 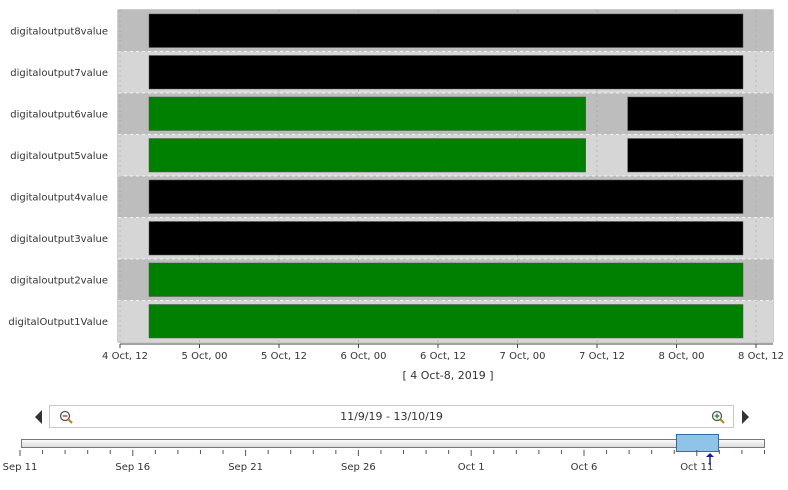 I want to click on navigator-tick-label: Sep 21, so click(x=245, y=467).